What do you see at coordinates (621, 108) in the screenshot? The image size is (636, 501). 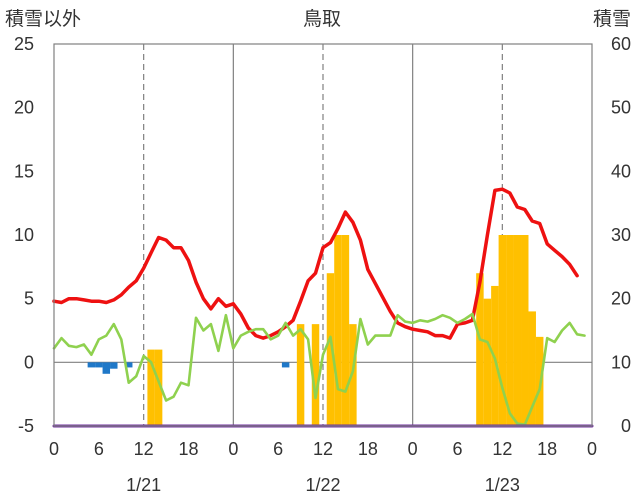 I see `right-y-tick-label: 50` at bounding box center [621, 108].